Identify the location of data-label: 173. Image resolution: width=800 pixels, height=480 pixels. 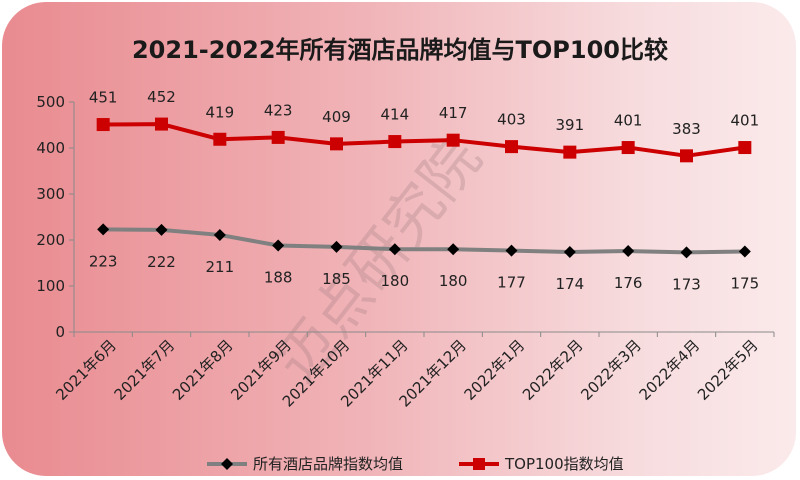
(686, 284).